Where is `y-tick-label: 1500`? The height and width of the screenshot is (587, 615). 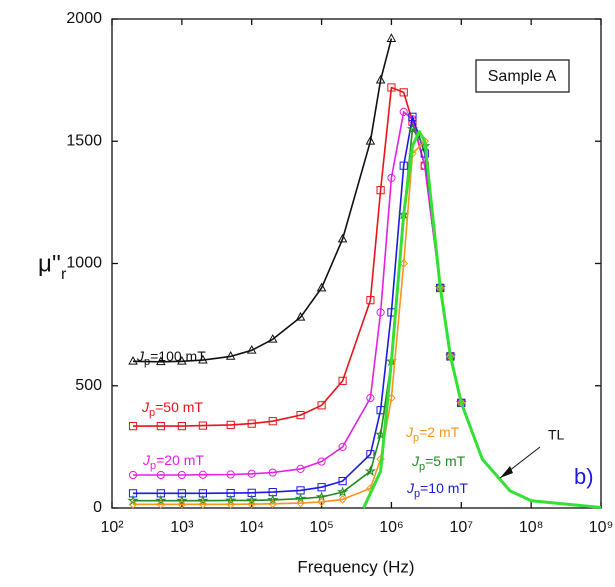 y-tick-label: 1500 is located at coordinates (84, 140).